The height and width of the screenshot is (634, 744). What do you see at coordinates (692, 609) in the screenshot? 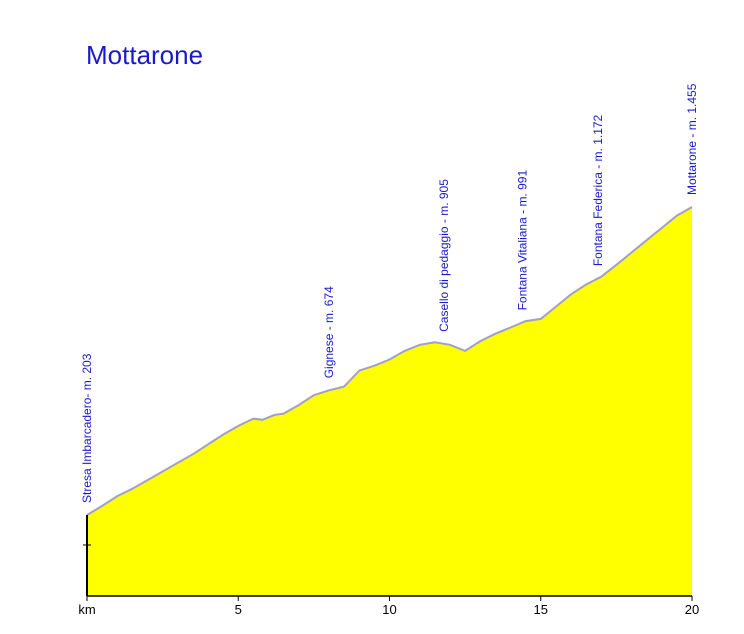
I see `x-tick-label-4: 20` at bounding box center [692, 609].